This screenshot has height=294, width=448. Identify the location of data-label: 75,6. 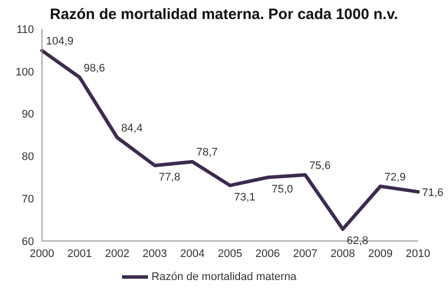
(320, 166).